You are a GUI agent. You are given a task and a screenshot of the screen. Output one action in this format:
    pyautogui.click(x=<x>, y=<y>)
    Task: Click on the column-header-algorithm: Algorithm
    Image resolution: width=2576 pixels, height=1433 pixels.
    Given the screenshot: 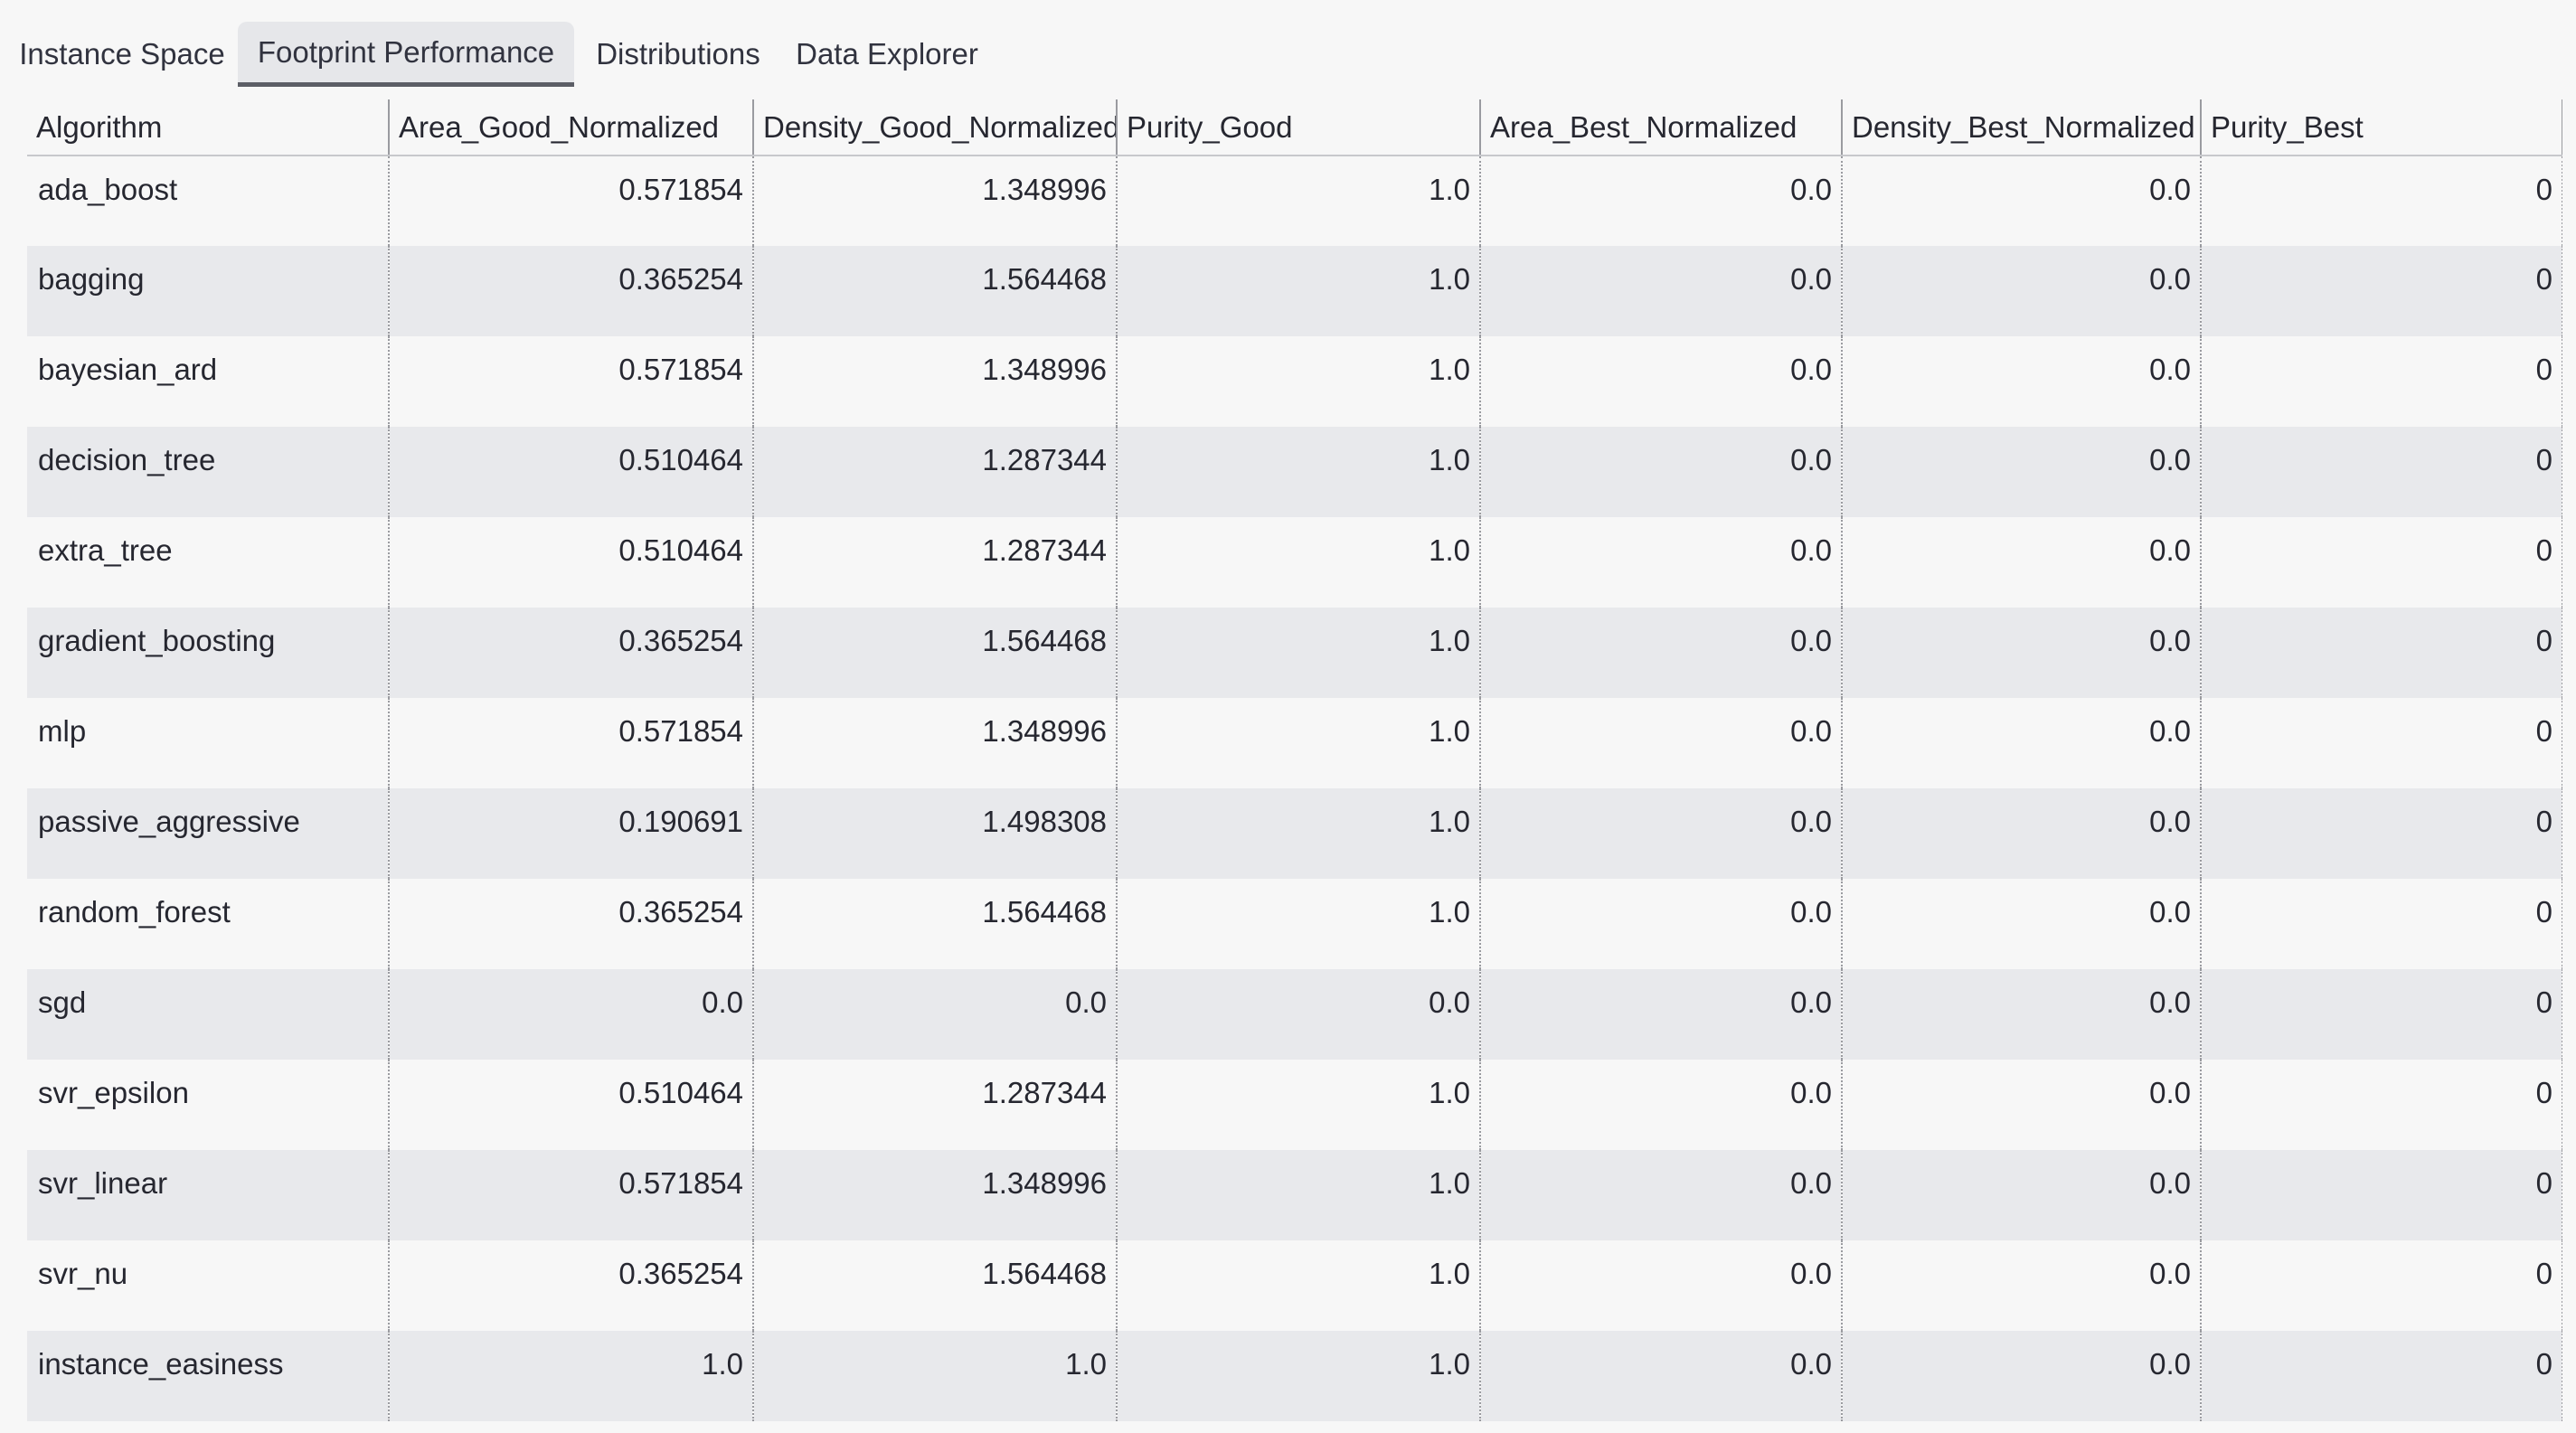 What is the action you would take?
    pyautogui.click(x=208, y=127)
    